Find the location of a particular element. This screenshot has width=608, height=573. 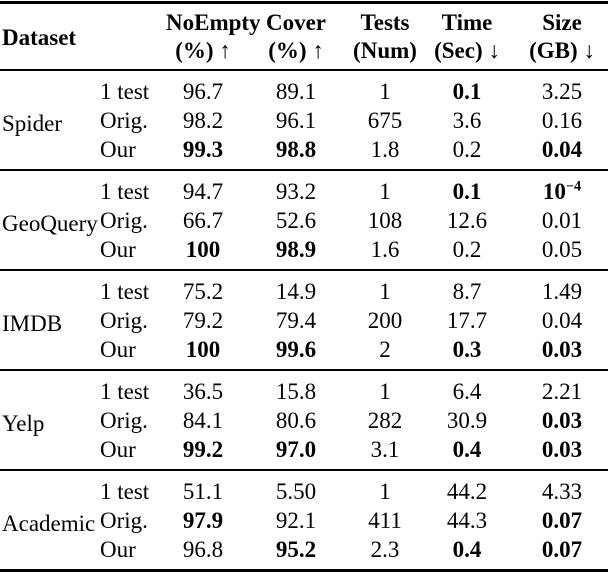

value-cell: 96.1 is located at coordinates (296, 120).